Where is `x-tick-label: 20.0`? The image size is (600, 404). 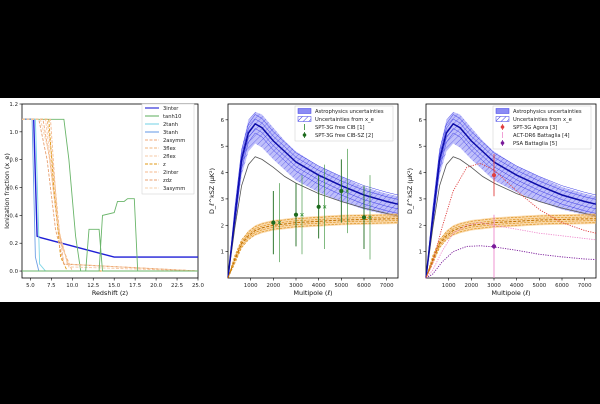
x-tick-label: 20.0 is located at coordinates (156, 286).